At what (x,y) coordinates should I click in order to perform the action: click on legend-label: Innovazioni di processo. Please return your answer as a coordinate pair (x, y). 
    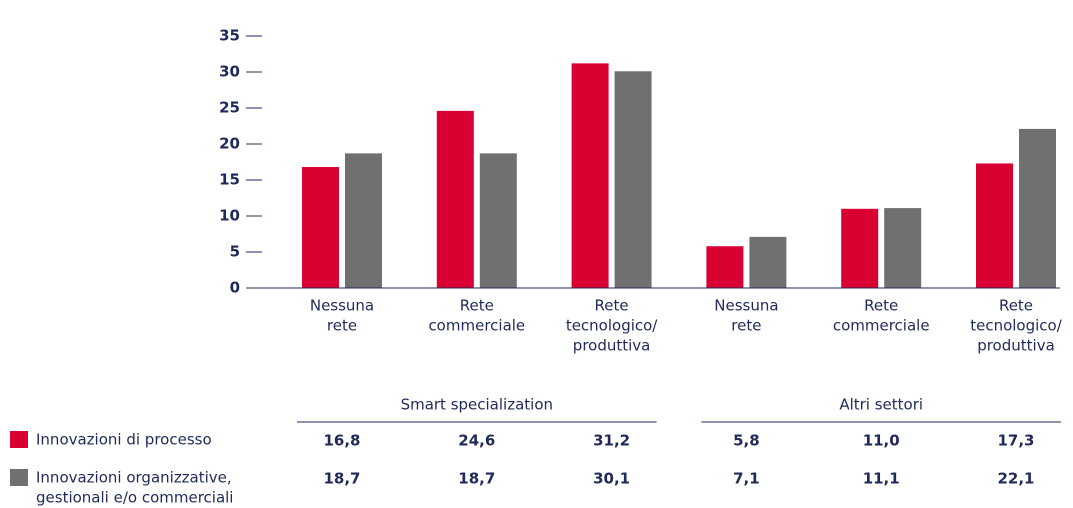
    Looking at the image, I should click on (124, 440).